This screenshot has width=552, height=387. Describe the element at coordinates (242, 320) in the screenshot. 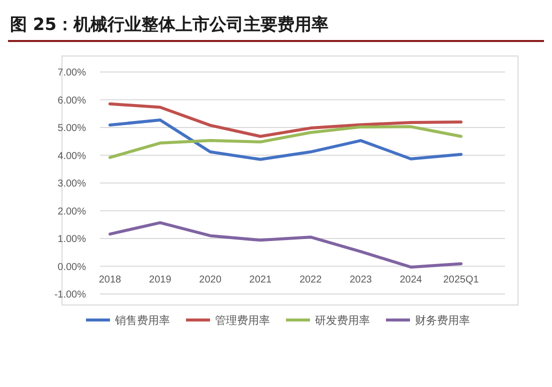

I see `legend-label: 管理费用率` at that location.